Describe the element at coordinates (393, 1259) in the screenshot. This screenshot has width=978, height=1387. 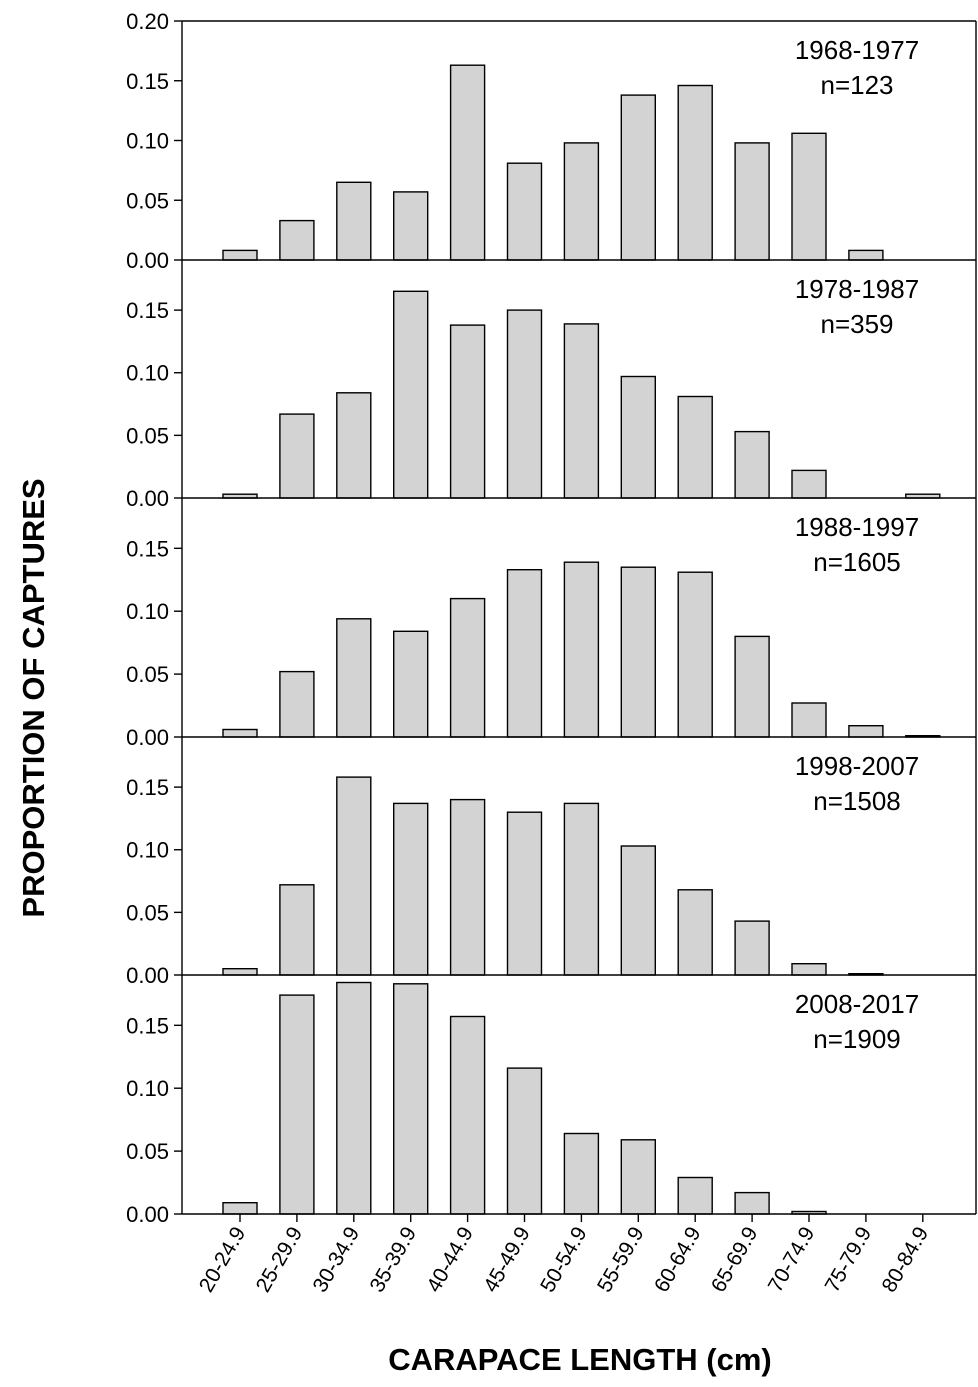
I see `x-tick-label-35-39.9: 35-39.9` at that location.